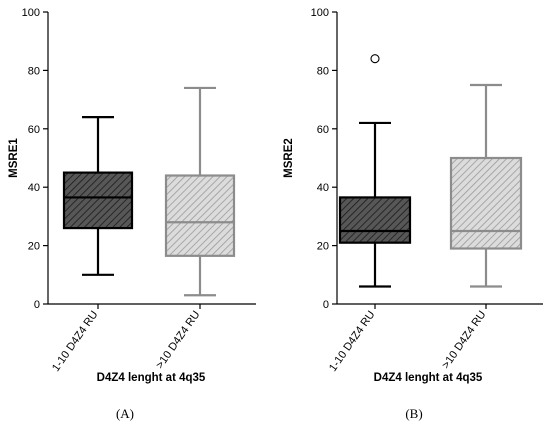  I want to click on y-axis-title: MSRE1, so click(14, 158).